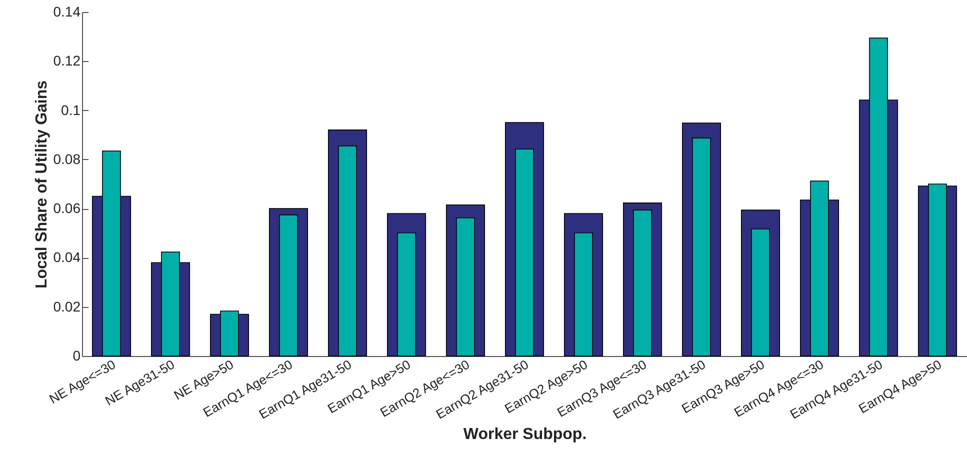  What do you see at coordinates (67, 208) in the screenshot?
I see `y-tick-label: 0.06` at bounding box center [67, 208].